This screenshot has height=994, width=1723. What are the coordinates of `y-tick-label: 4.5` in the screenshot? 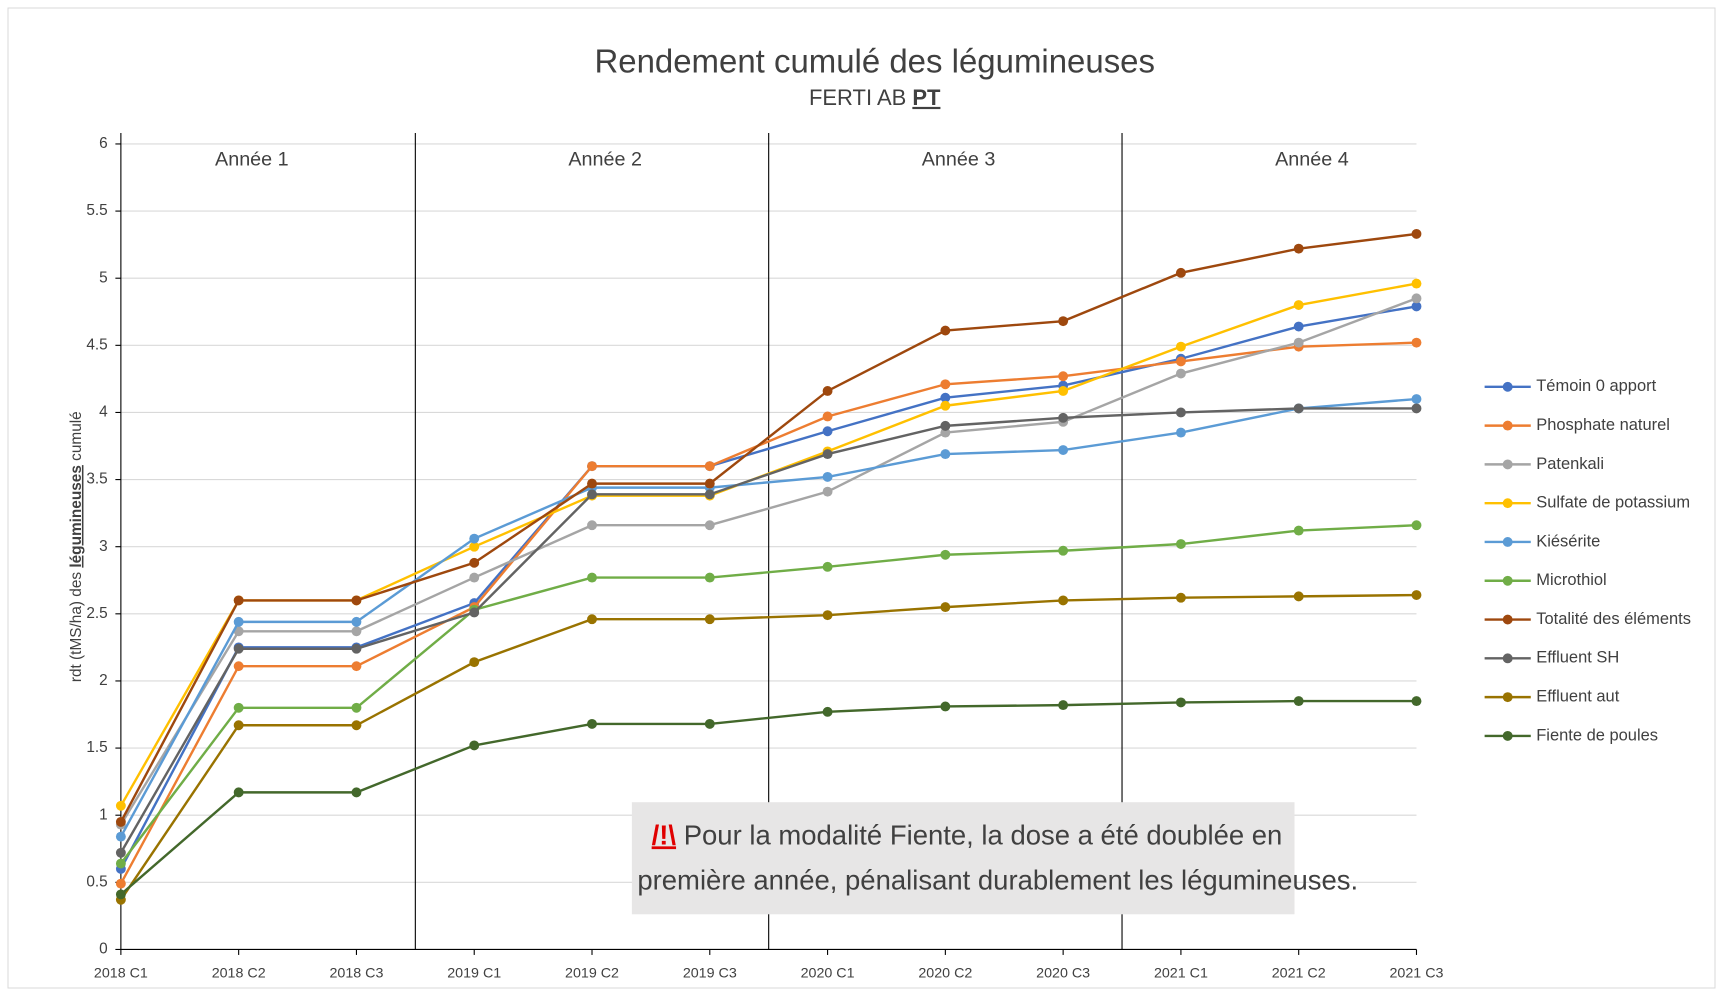 It's located at (96, 344).